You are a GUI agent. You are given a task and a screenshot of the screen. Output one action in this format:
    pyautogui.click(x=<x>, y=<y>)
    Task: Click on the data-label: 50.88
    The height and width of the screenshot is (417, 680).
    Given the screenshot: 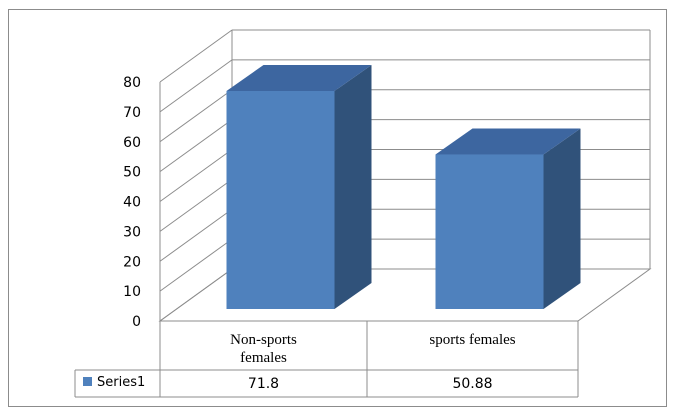 What is the action you would take?
    pyautogui.click(x=472, y=384)
    